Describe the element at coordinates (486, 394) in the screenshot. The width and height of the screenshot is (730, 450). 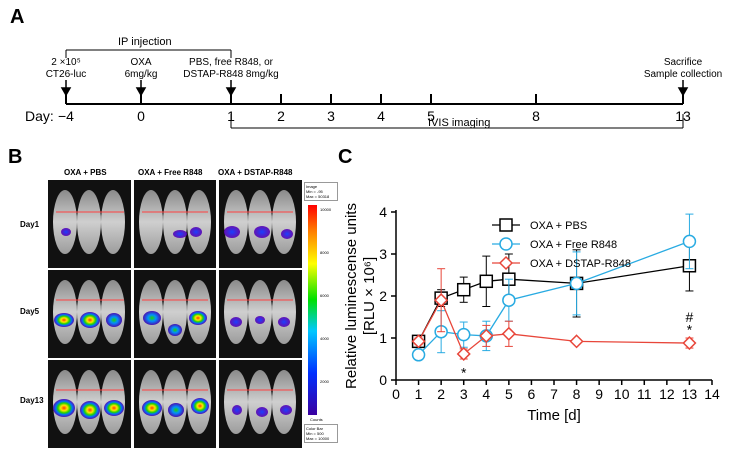
I see `x-tick-label: 4` at that location.